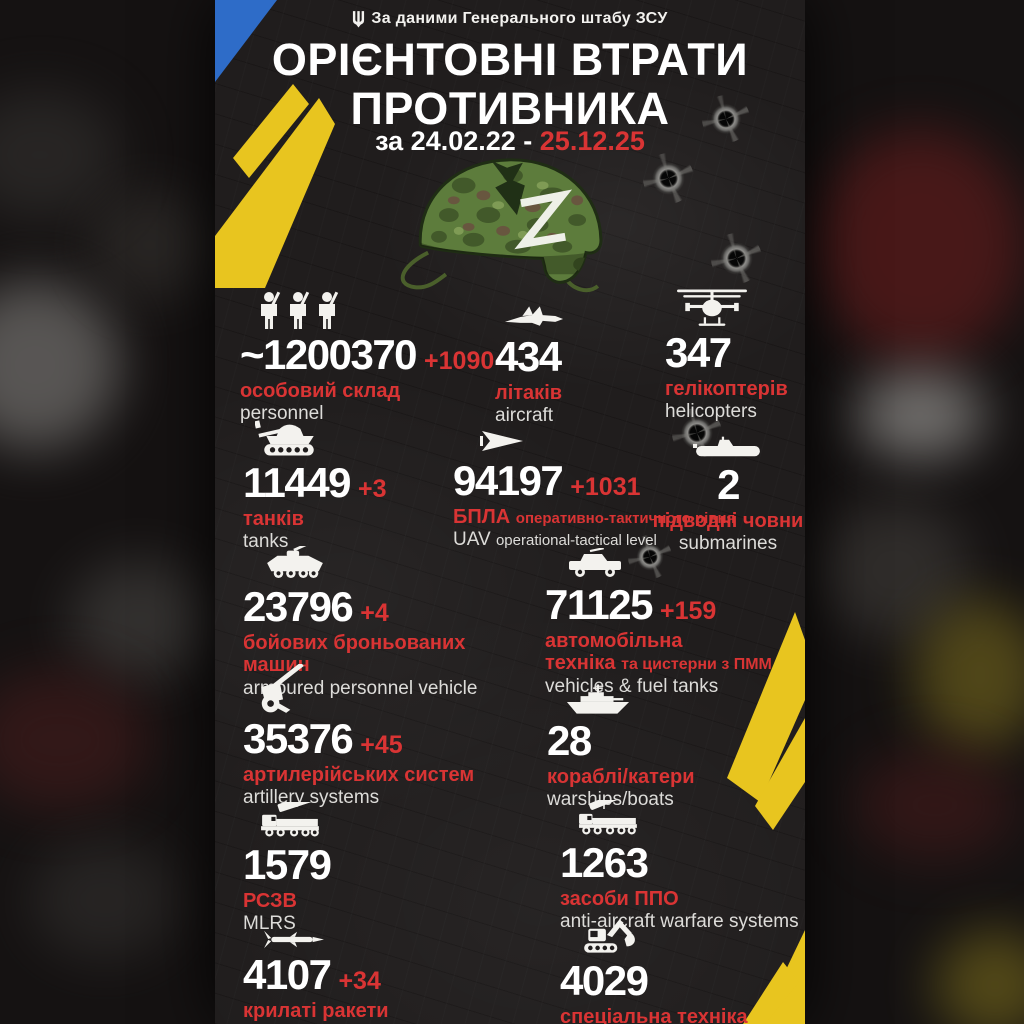 The height and width of the screenshot is (1024, 1024). What do you see at coordinates (266, 542) in the screenshot?
I see `stat-label-en: tanks` at bounding box center [266, 542].